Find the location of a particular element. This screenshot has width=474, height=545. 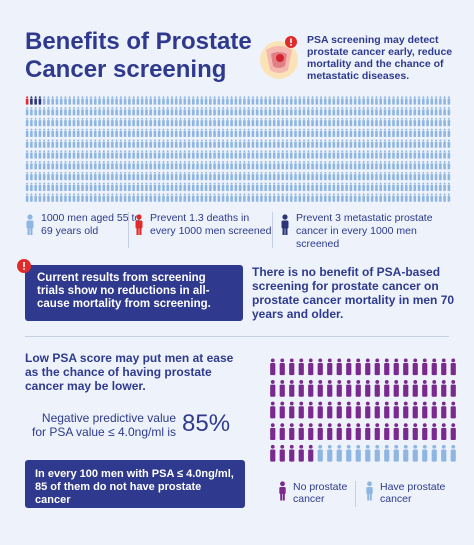

person-red-icon is located at coordinates (27, 100).